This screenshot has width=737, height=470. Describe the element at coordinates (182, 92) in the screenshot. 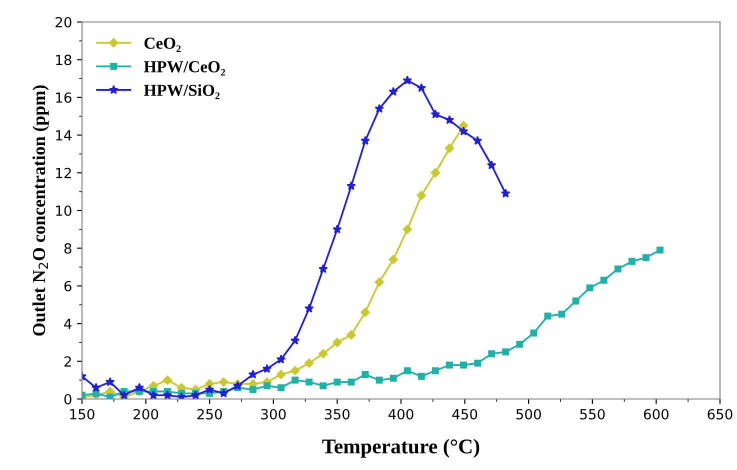

I see `legend-label: HPW/SiO₂` at that location.